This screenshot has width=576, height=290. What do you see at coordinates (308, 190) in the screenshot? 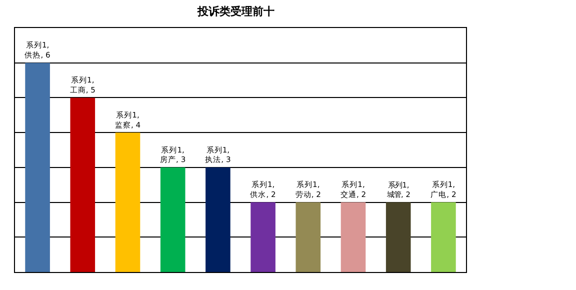
I see `data-label: 系列1, 劳动, 2` at bounding box center [308, 190].